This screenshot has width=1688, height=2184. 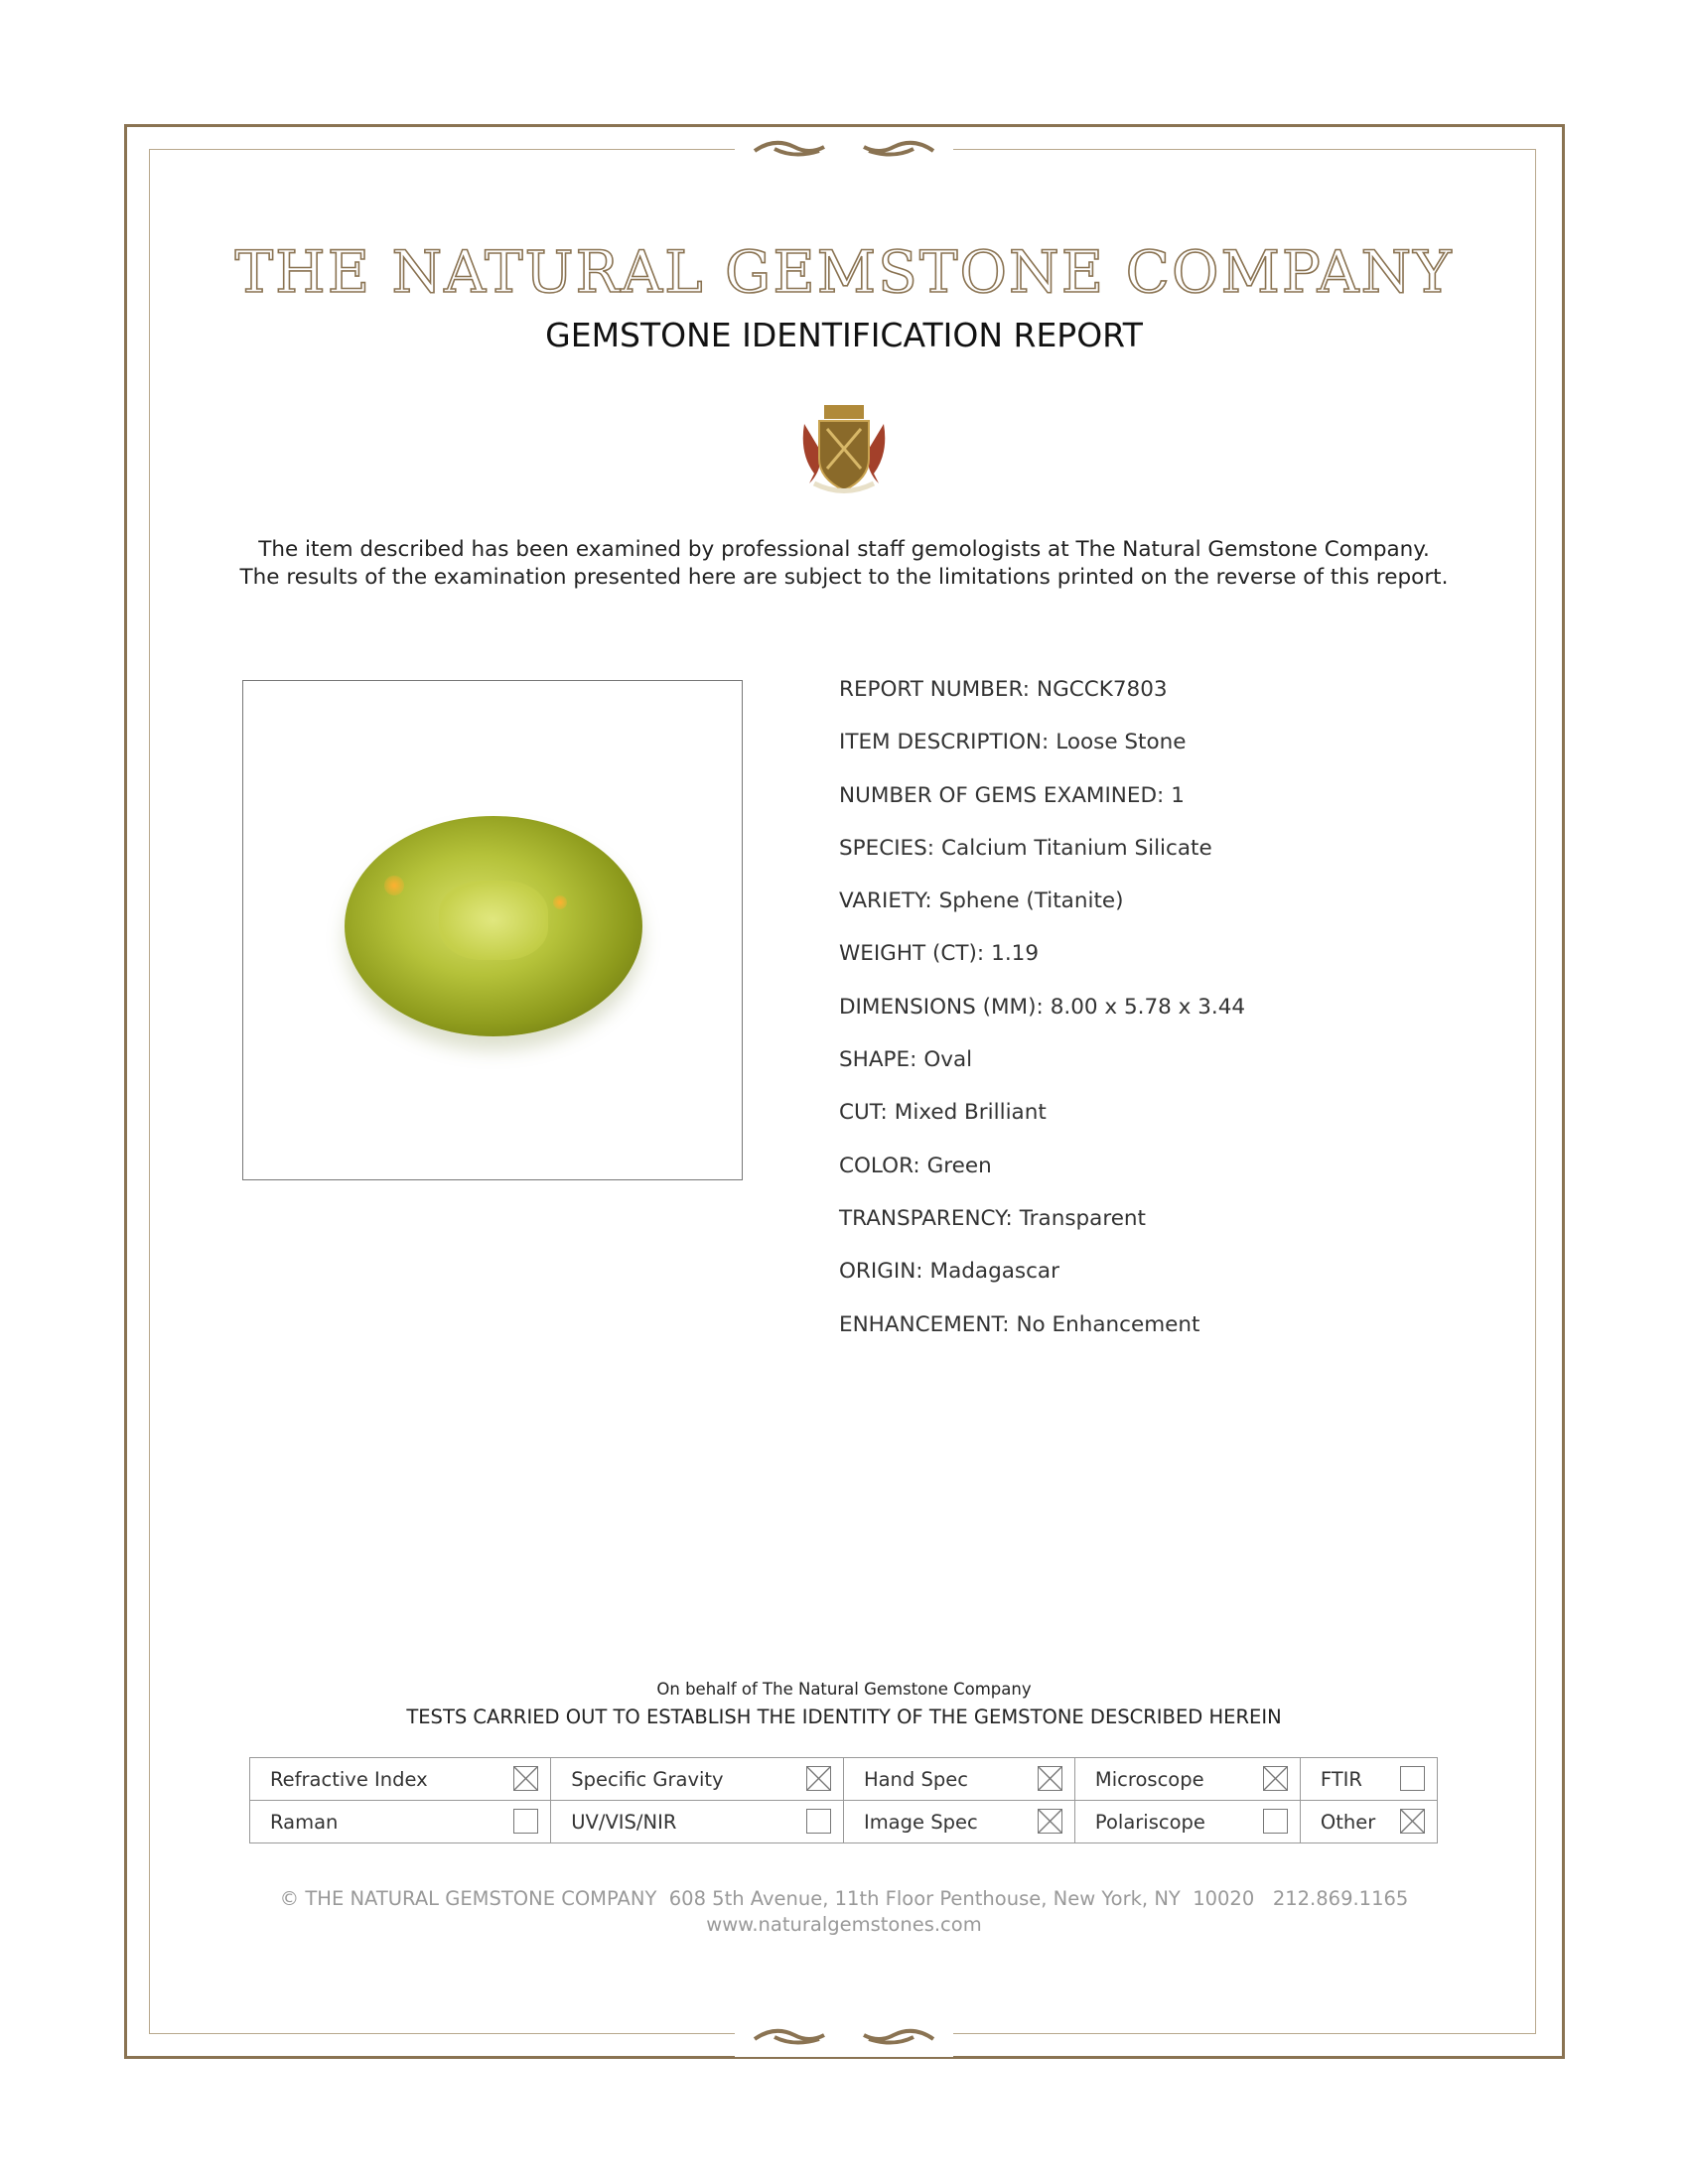 I want to click on detail-label: REPORT NUMBER:, so click(x=934, y=689).